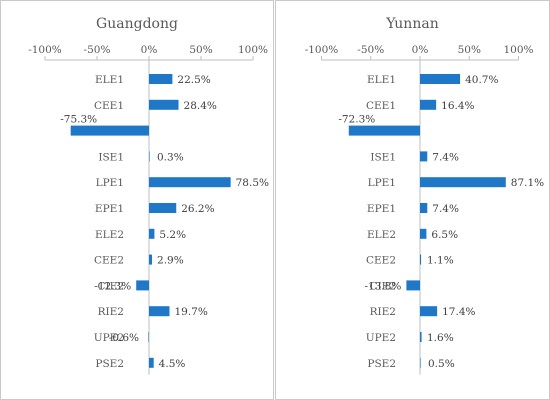  I want to click on data-label-upe2: -0.6%, so click(124, 338).